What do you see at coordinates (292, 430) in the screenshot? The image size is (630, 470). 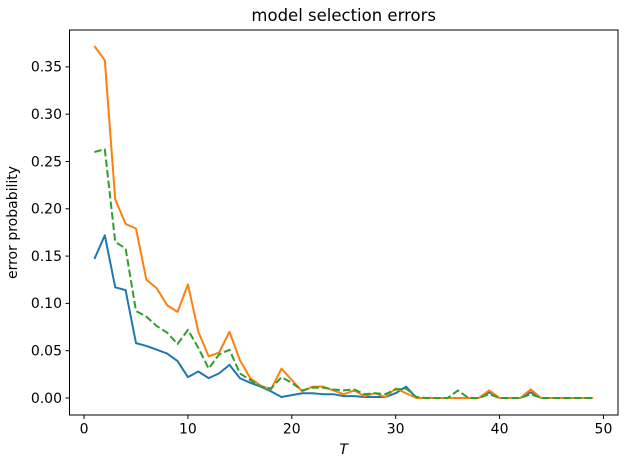 I see `x-tick-label: 20` at bounding box center [292, 430].